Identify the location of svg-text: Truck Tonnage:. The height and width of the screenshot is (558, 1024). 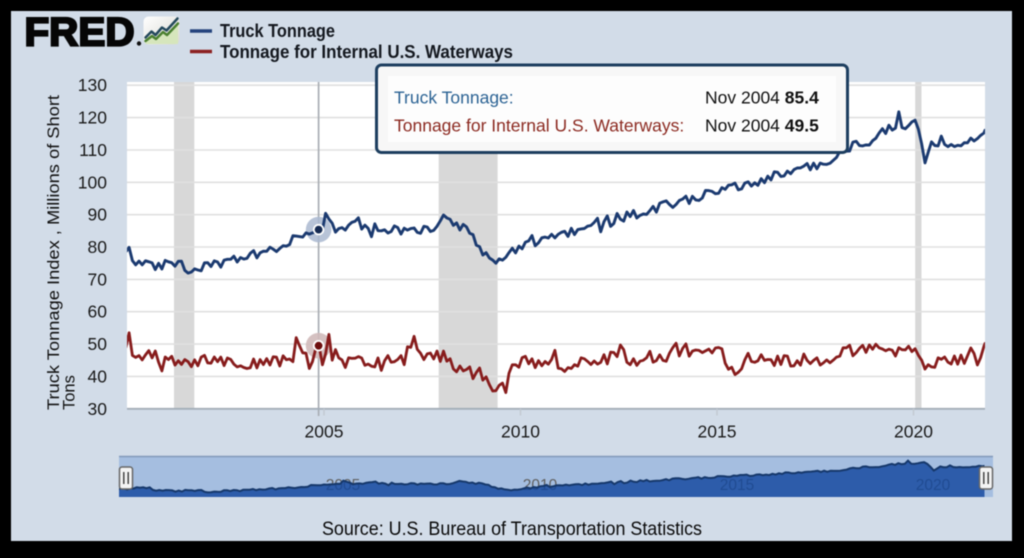
(454, 98).